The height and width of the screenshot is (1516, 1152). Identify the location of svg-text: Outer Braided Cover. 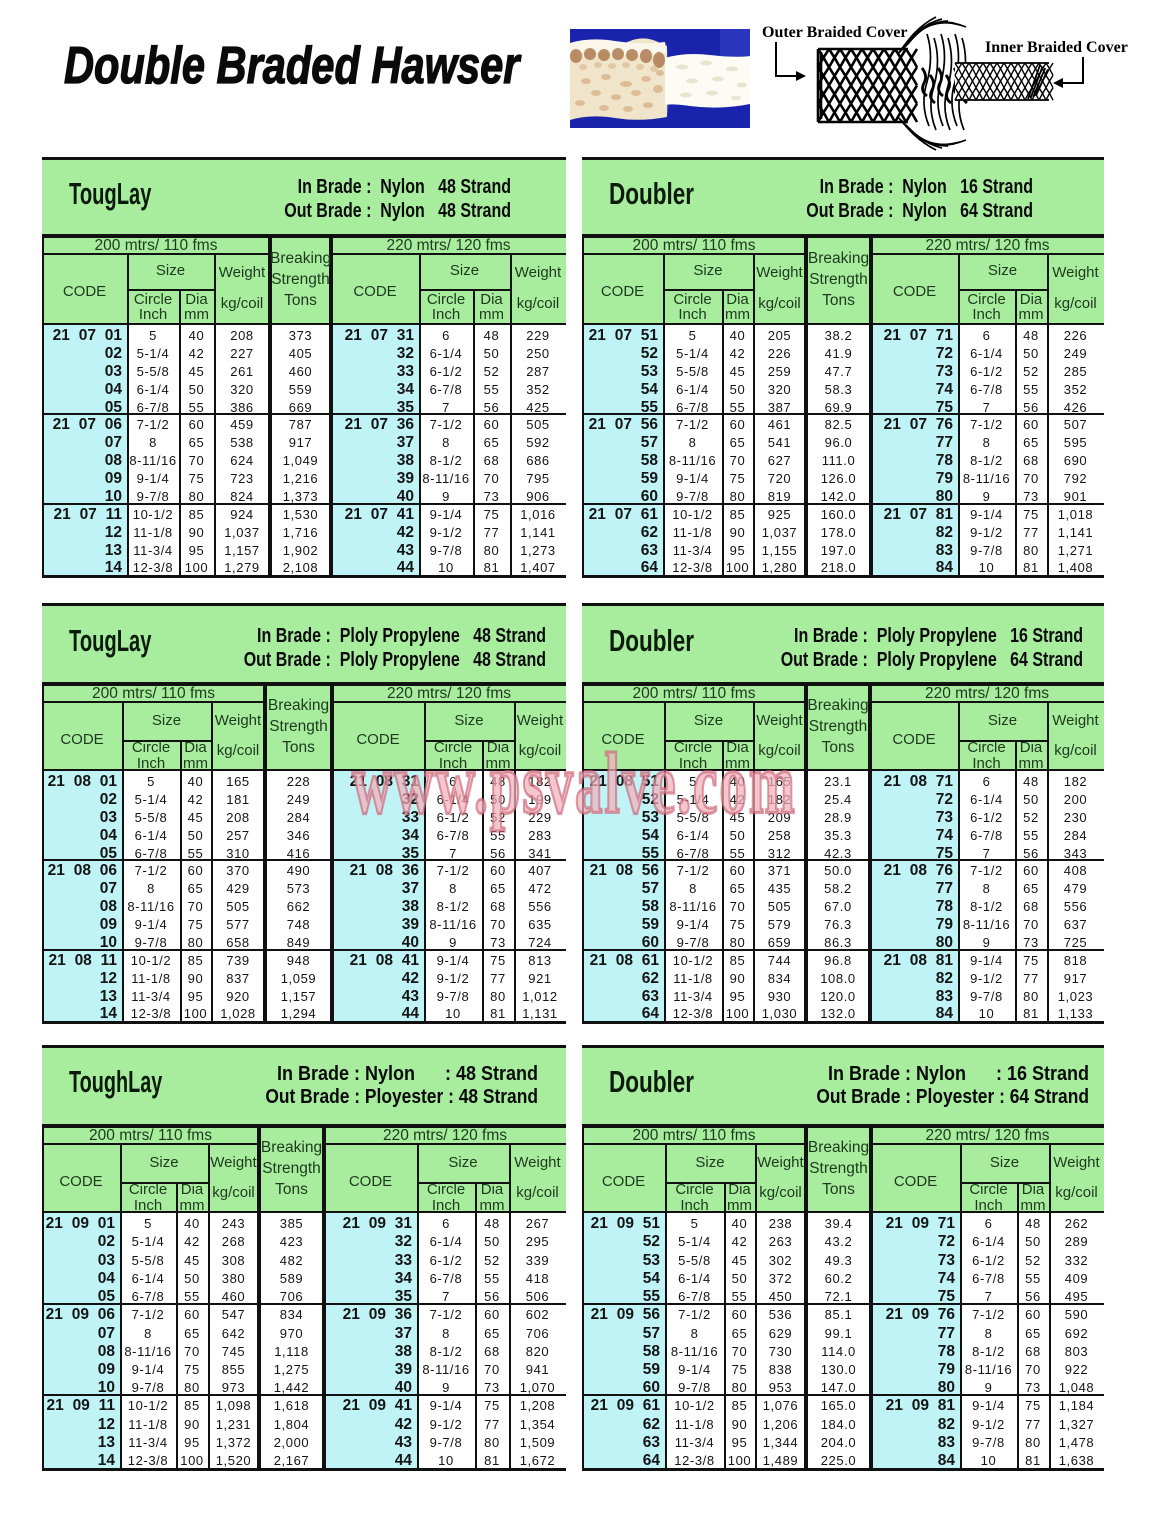
(834, 32).